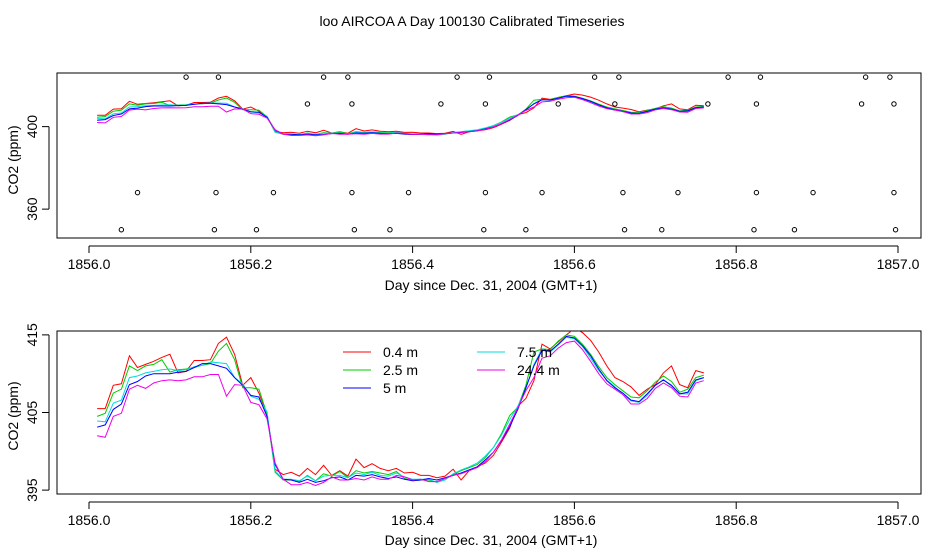 This screenshot has height=550, width=950. I want to click on bottom-x-tick-label: 1857.0, so click(898, 520).